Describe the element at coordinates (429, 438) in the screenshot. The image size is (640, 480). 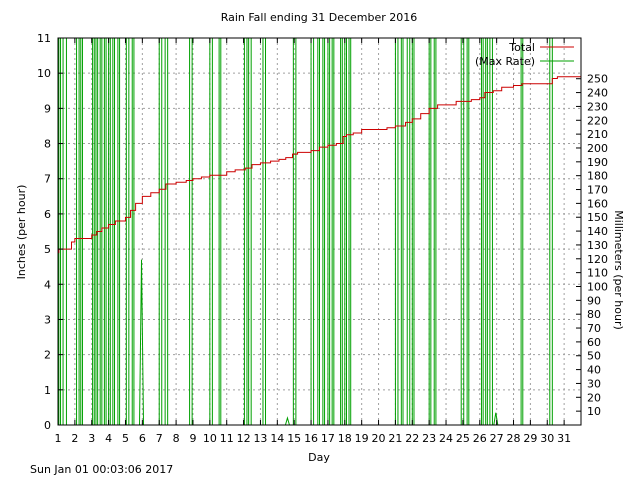
I see `x-tick-label: 23` at that location.